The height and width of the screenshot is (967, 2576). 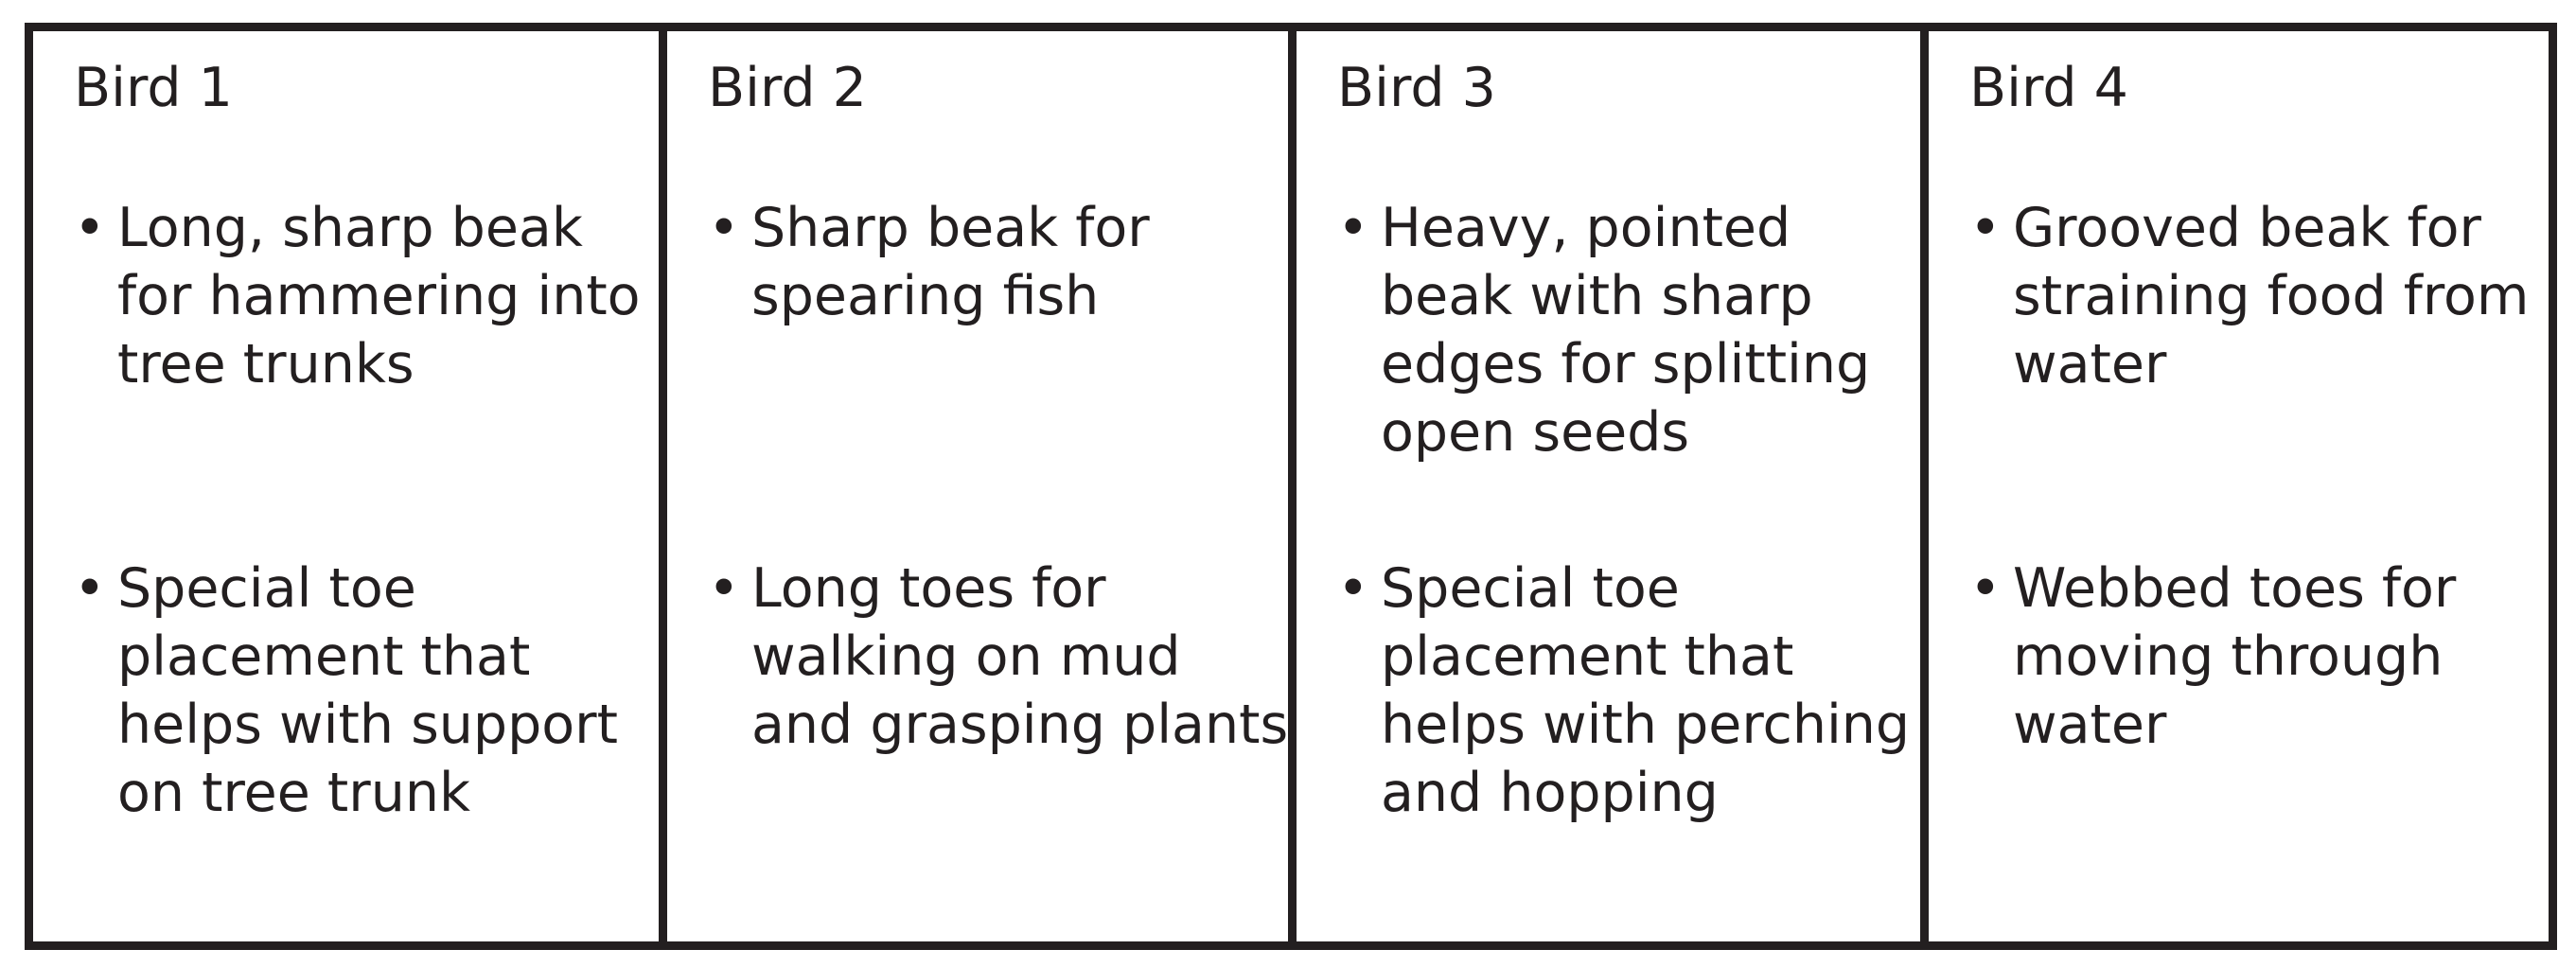 I want to click on toes-trait: • Webbed toes for moving through water, so click(x=2262, y=656).